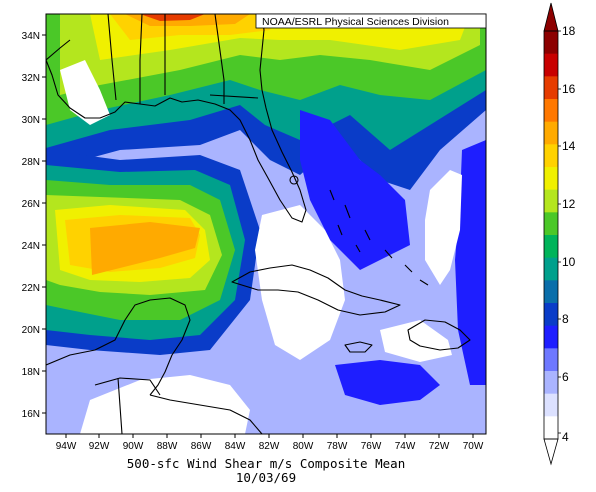  I want to click on shear-contour-low-se, so click(416, 341).